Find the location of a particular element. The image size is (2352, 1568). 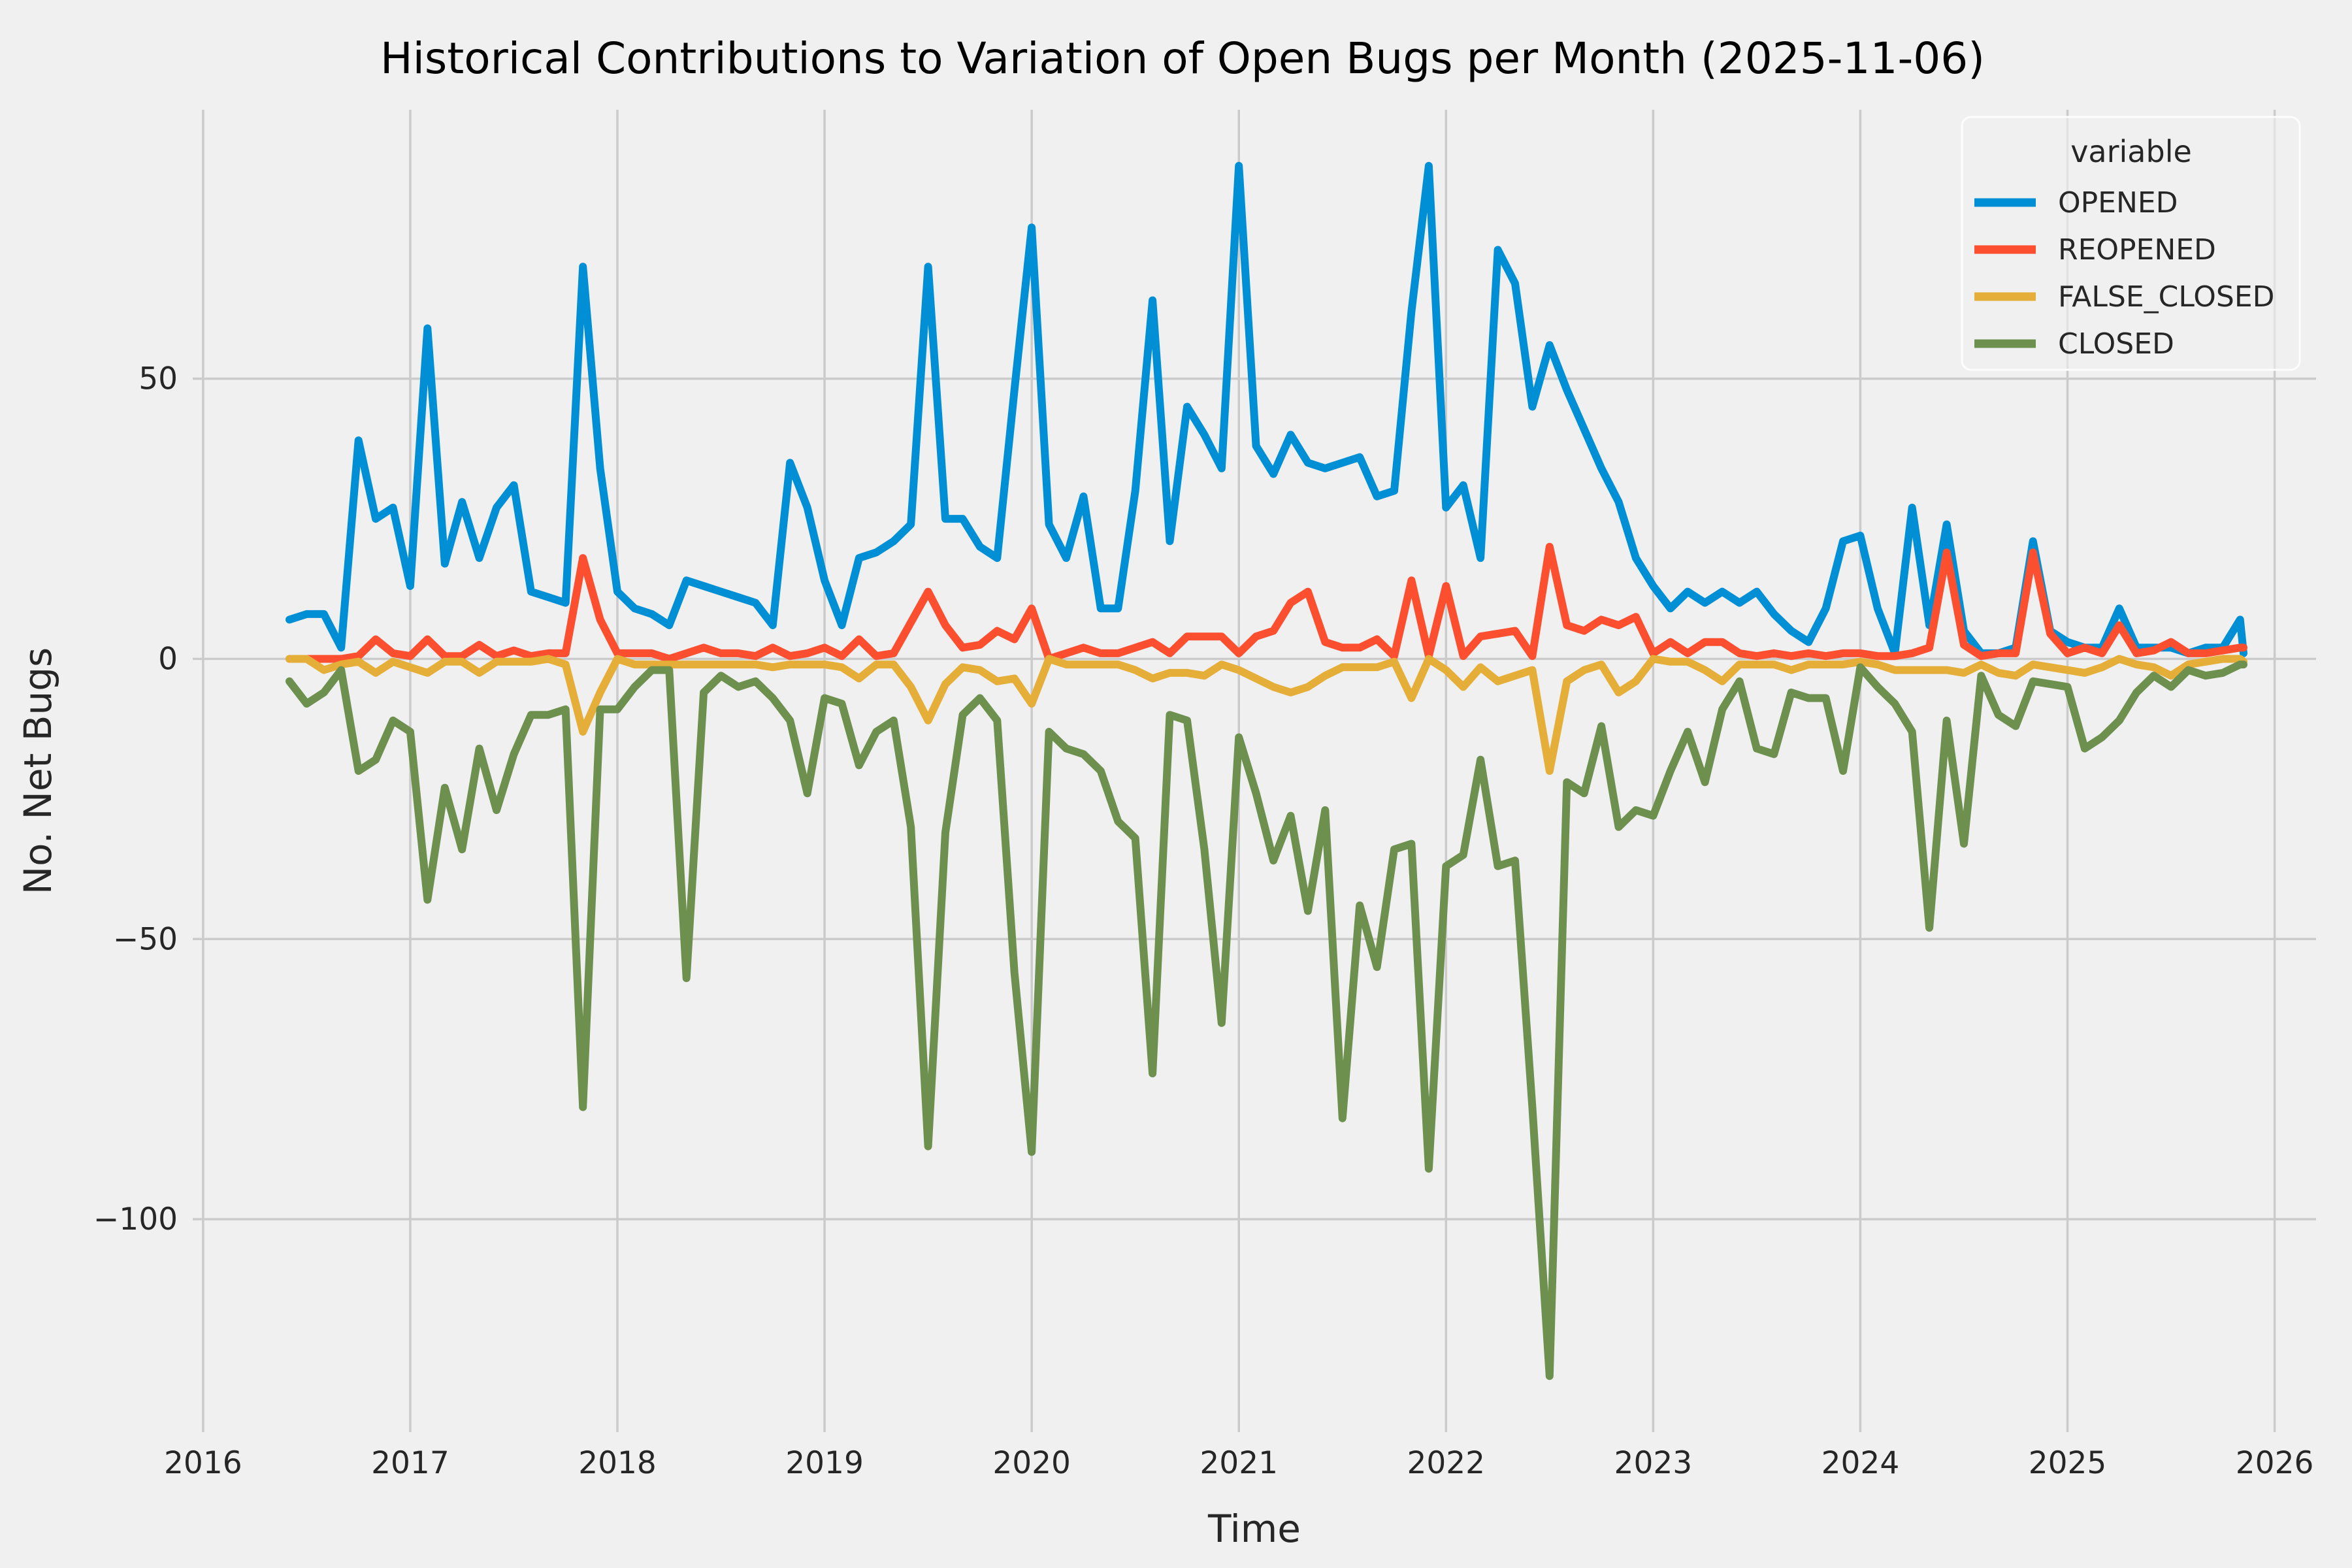

x-tick-2023: 2023 is located at coordinates (1653, 1463).